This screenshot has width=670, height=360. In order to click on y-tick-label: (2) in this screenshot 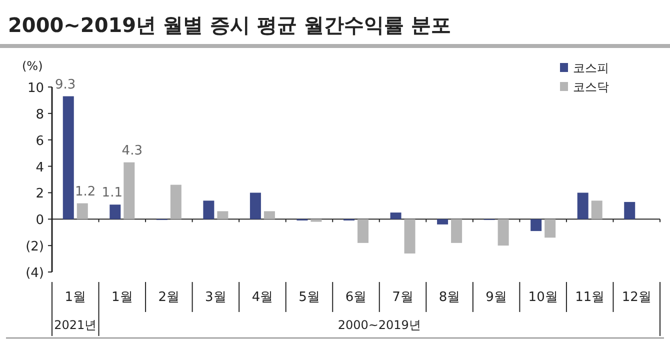, I will do `click(35, 247)`.